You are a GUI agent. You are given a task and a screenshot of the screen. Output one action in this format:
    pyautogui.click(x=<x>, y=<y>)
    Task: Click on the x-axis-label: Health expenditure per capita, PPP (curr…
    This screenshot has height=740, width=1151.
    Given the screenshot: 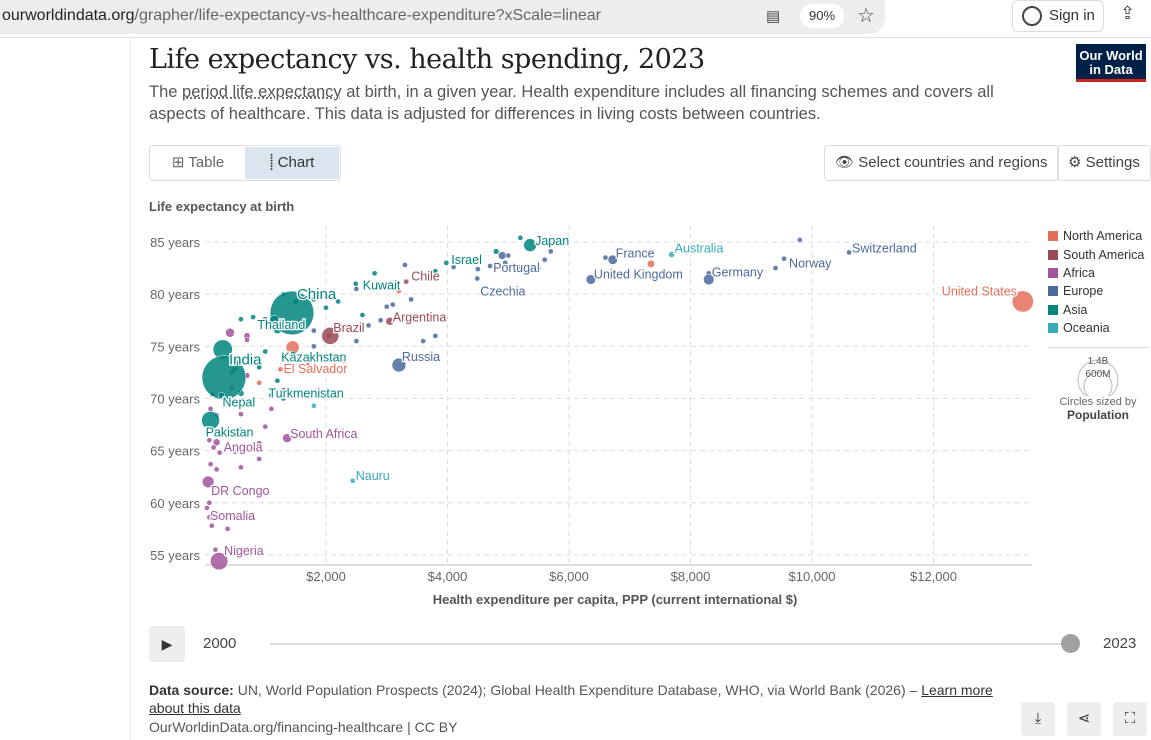 What is the action you would take?
    pyautogui.click(x=615, y=599)
    